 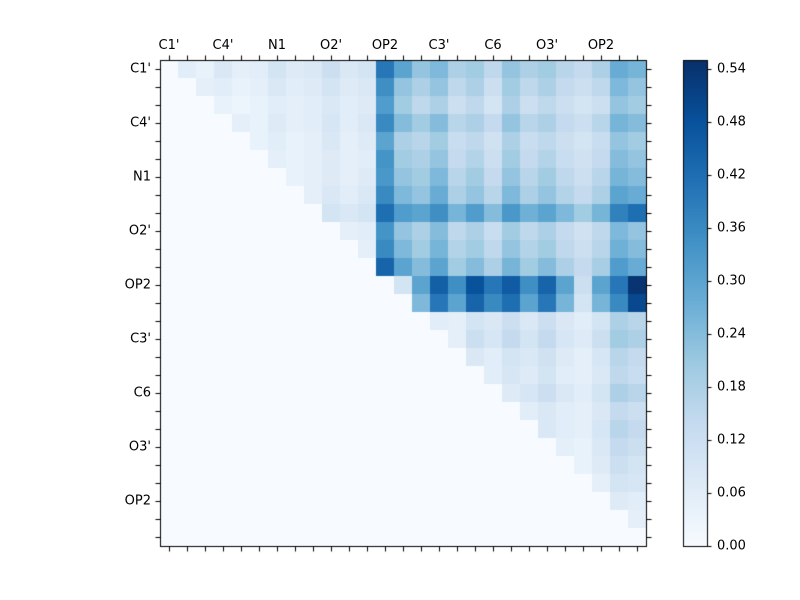 What do you see at coordinates (142, 393) in the screenshot?
I see `y-tick-label: C6` at bounding box center [142, 393].